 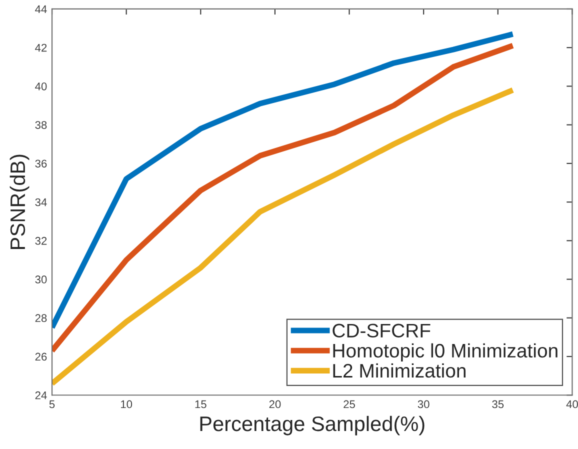 What do you see at coordinates (41, 395) in the screenshot?
I see `y-tick-label: 24` at bounding box center [41, 395].